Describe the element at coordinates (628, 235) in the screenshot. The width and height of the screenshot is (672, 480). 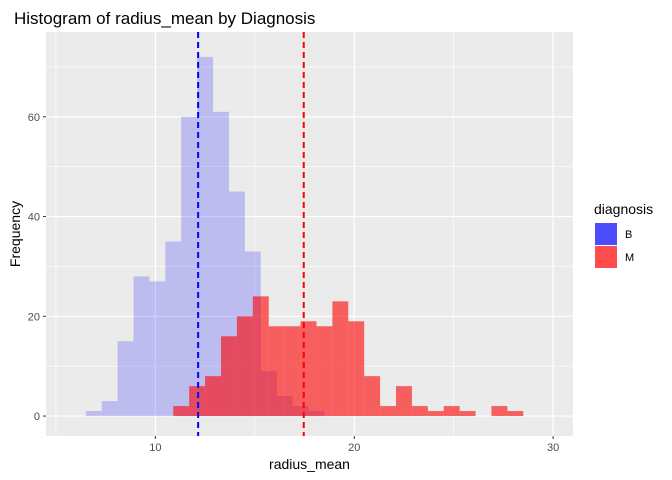
I see `legend-label-b: B` at that location.